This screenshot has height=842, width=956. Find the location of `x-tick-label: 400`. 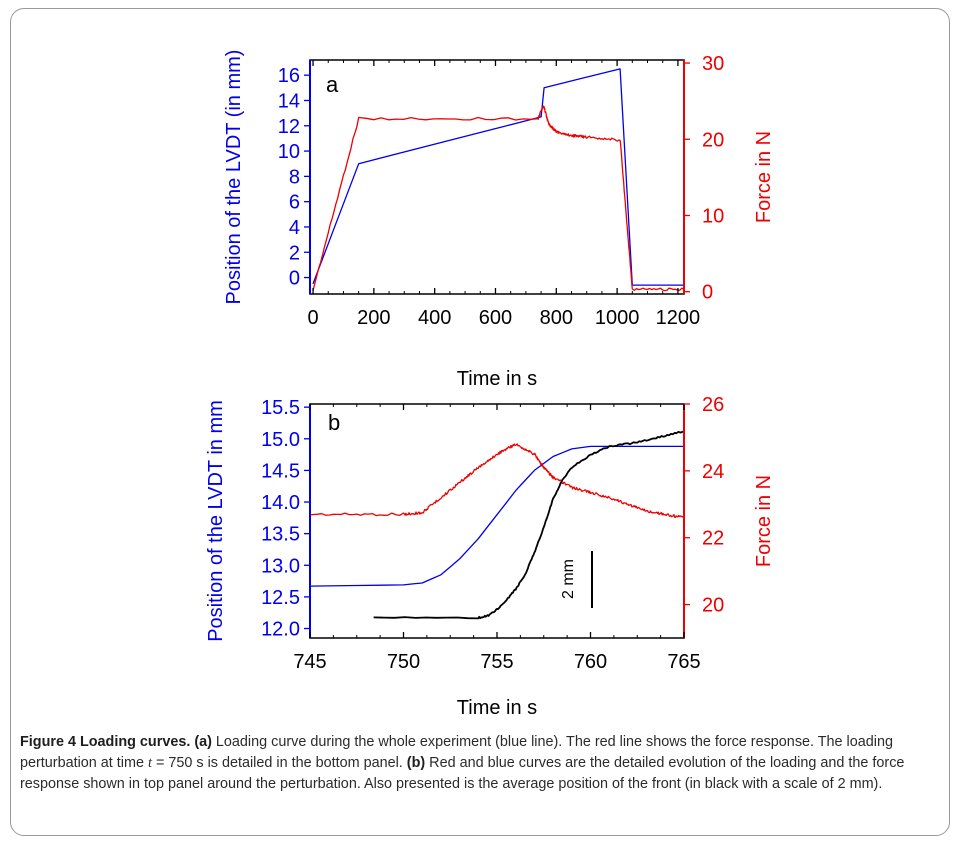

x-tick-label: 400 is located at coordinates (434, 318).